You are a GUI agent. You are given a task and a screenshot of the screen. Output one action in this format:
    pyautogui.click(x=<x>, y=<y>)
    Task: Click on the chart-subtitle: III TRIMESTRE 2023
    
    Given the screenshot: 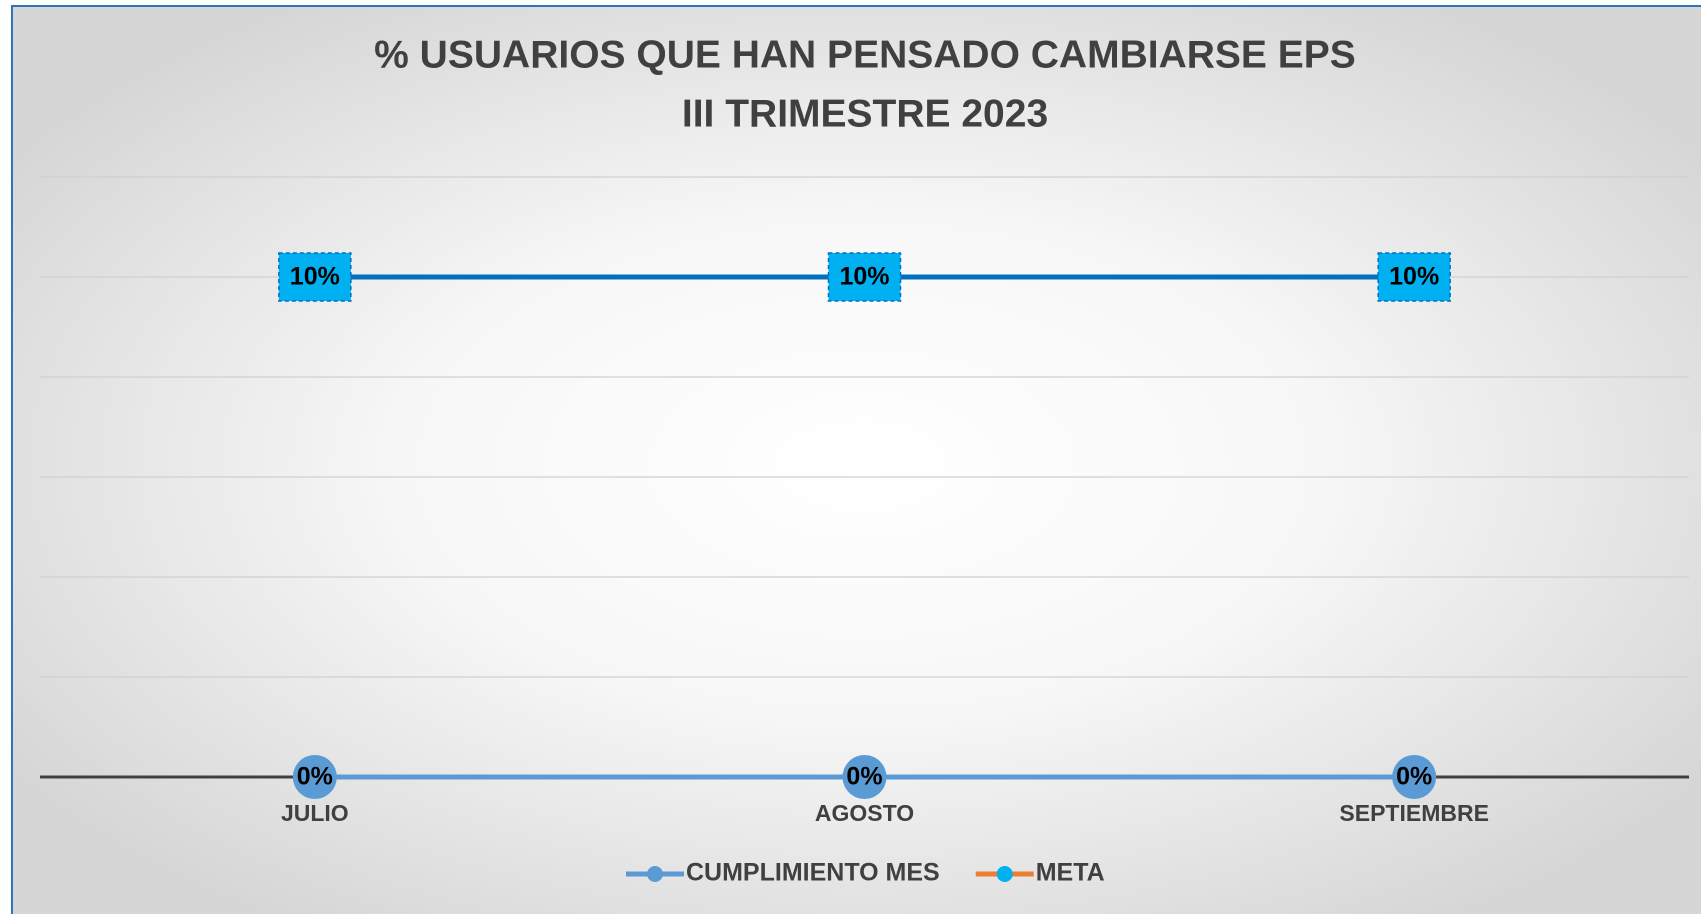 What is the action you would take?
    pyautogui.click(x=865, y=113)
    